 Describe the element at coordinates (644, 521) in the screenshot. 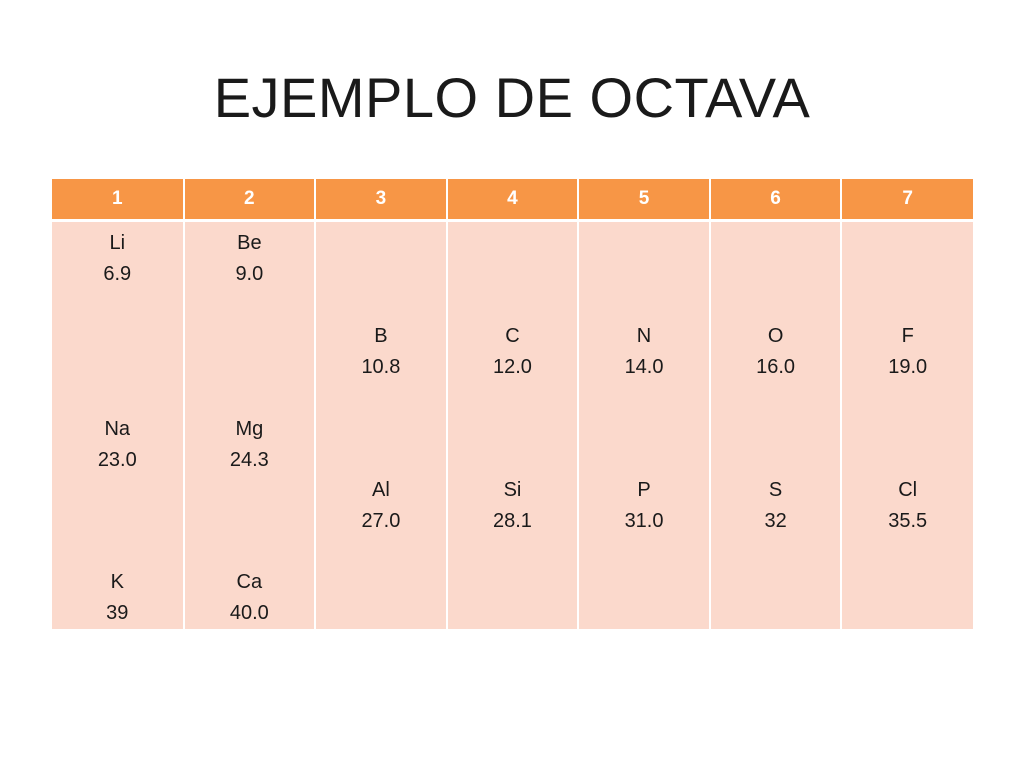

I see `element-mass: 31.0` at that location.